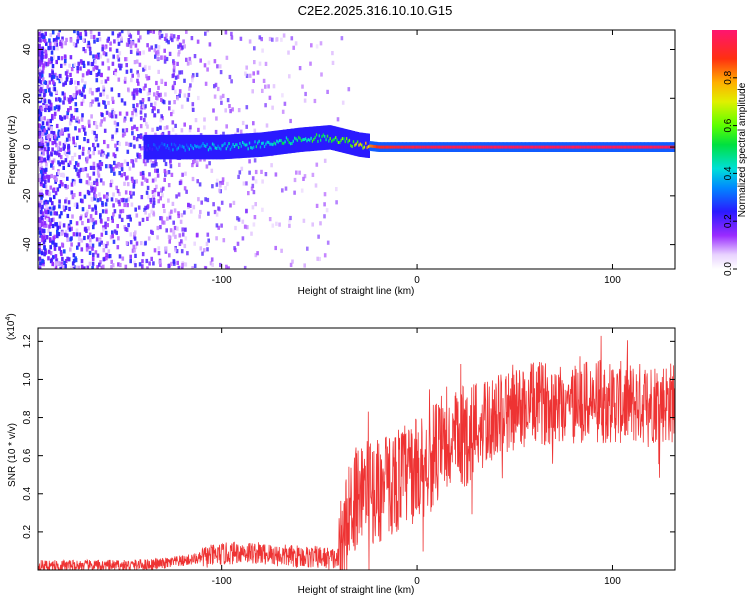 The height and width of the screenshot is (600, 750). Describe the element at coordinates (728, 77) in the screenshot. I see `colorbar-tick-label: 0.8` at that location.